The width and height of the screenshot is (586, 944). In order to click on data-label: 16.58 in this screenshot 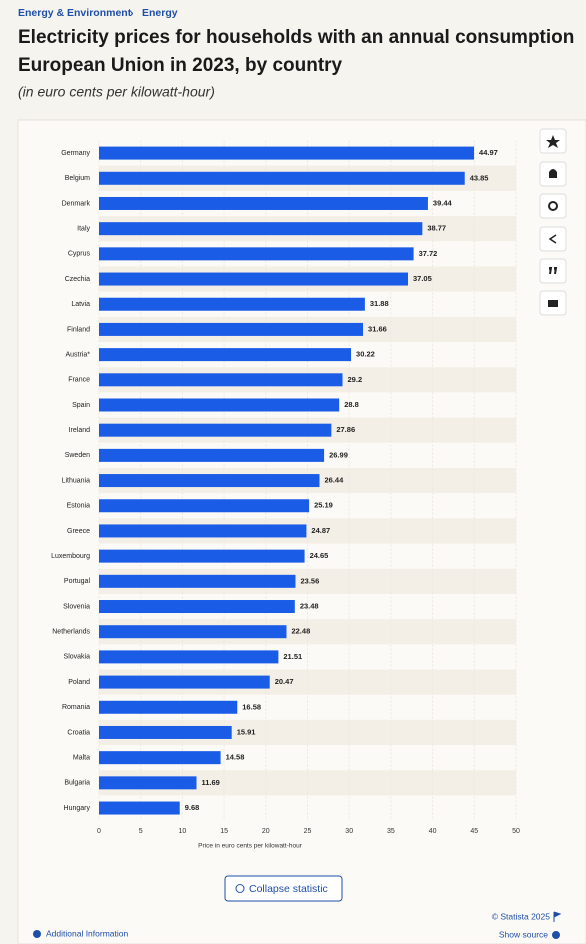, I will do `click(251, 706)`.